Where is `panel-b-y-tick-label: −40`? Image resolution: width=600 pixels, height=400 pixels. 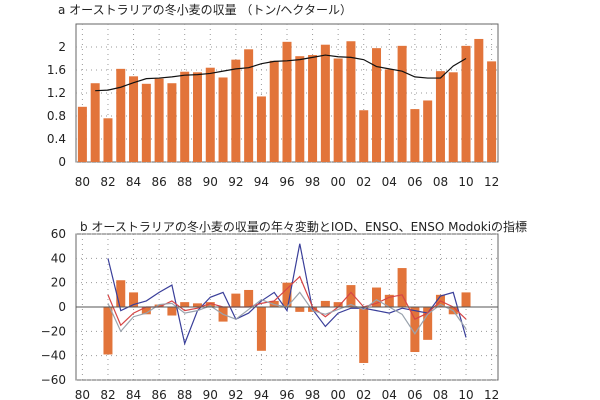 panel-b-y-tick-label: −40 is located at coordinates (53, 356).